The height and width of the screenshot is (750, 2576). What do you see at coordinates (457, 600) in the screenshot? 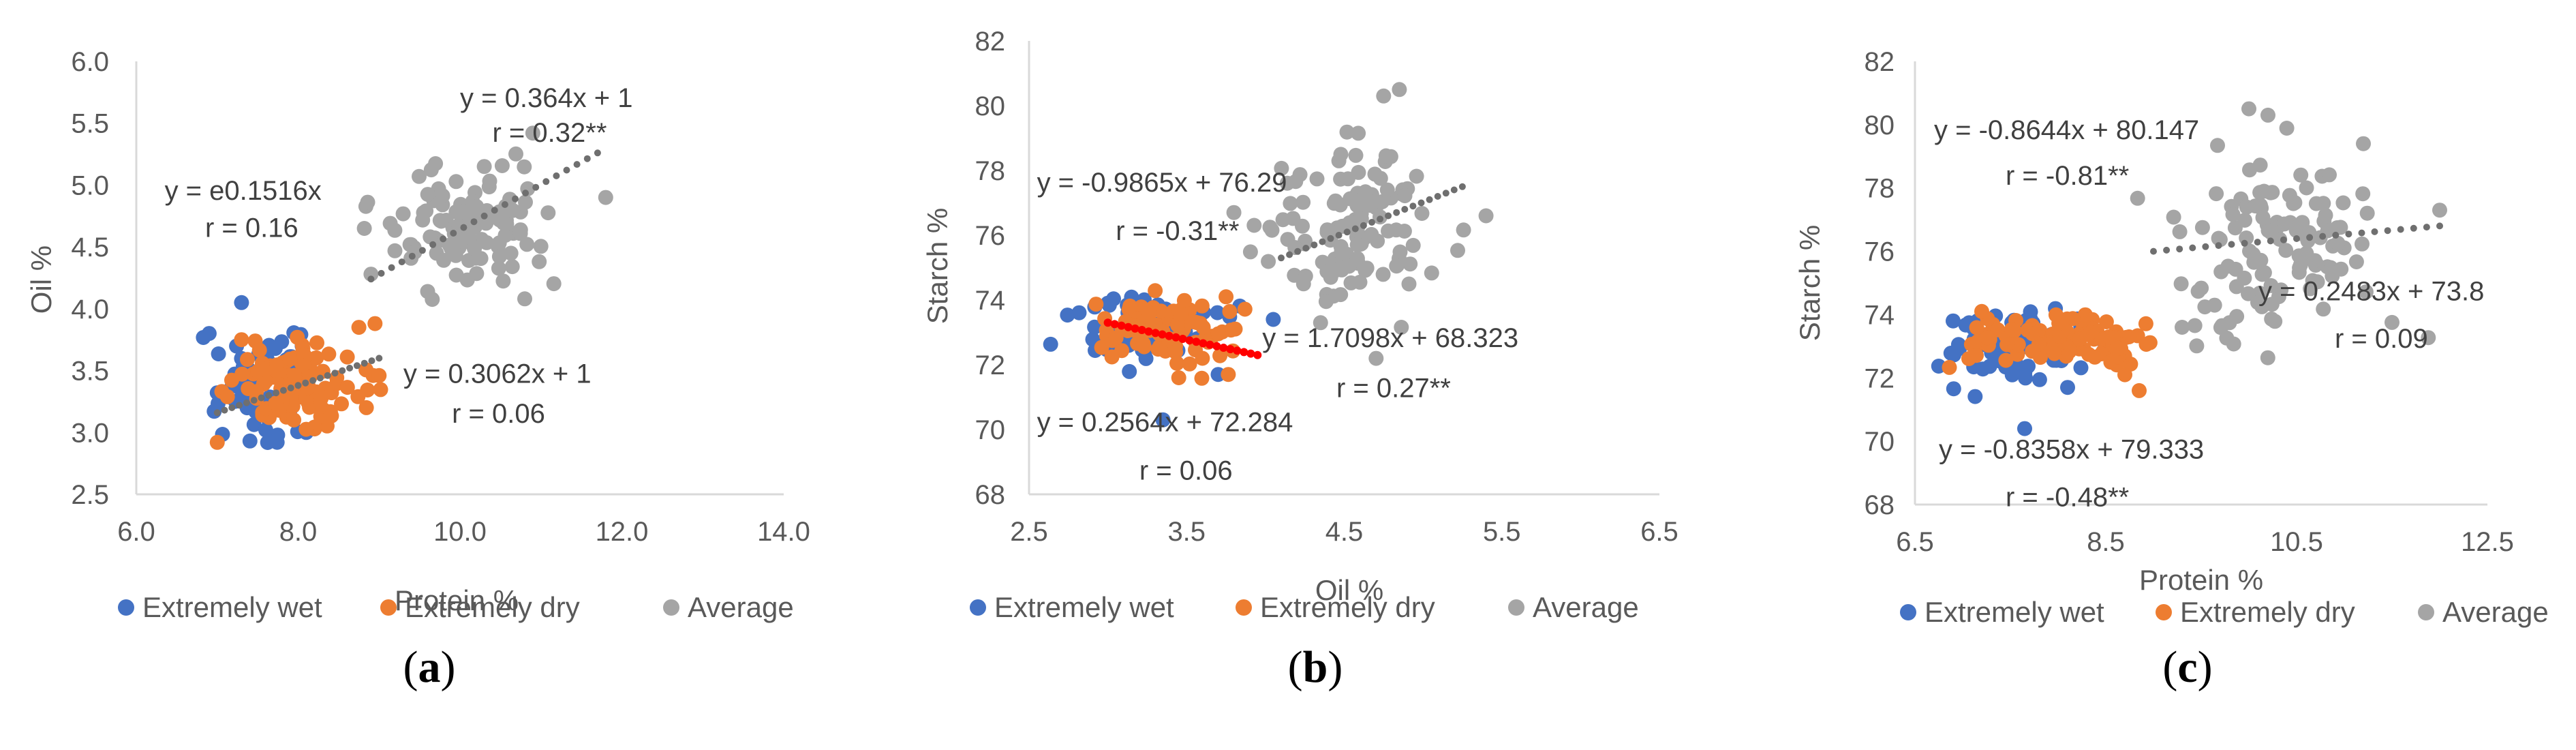
I see `x-axis-title: Protein %` at bounding box center [457, 600].